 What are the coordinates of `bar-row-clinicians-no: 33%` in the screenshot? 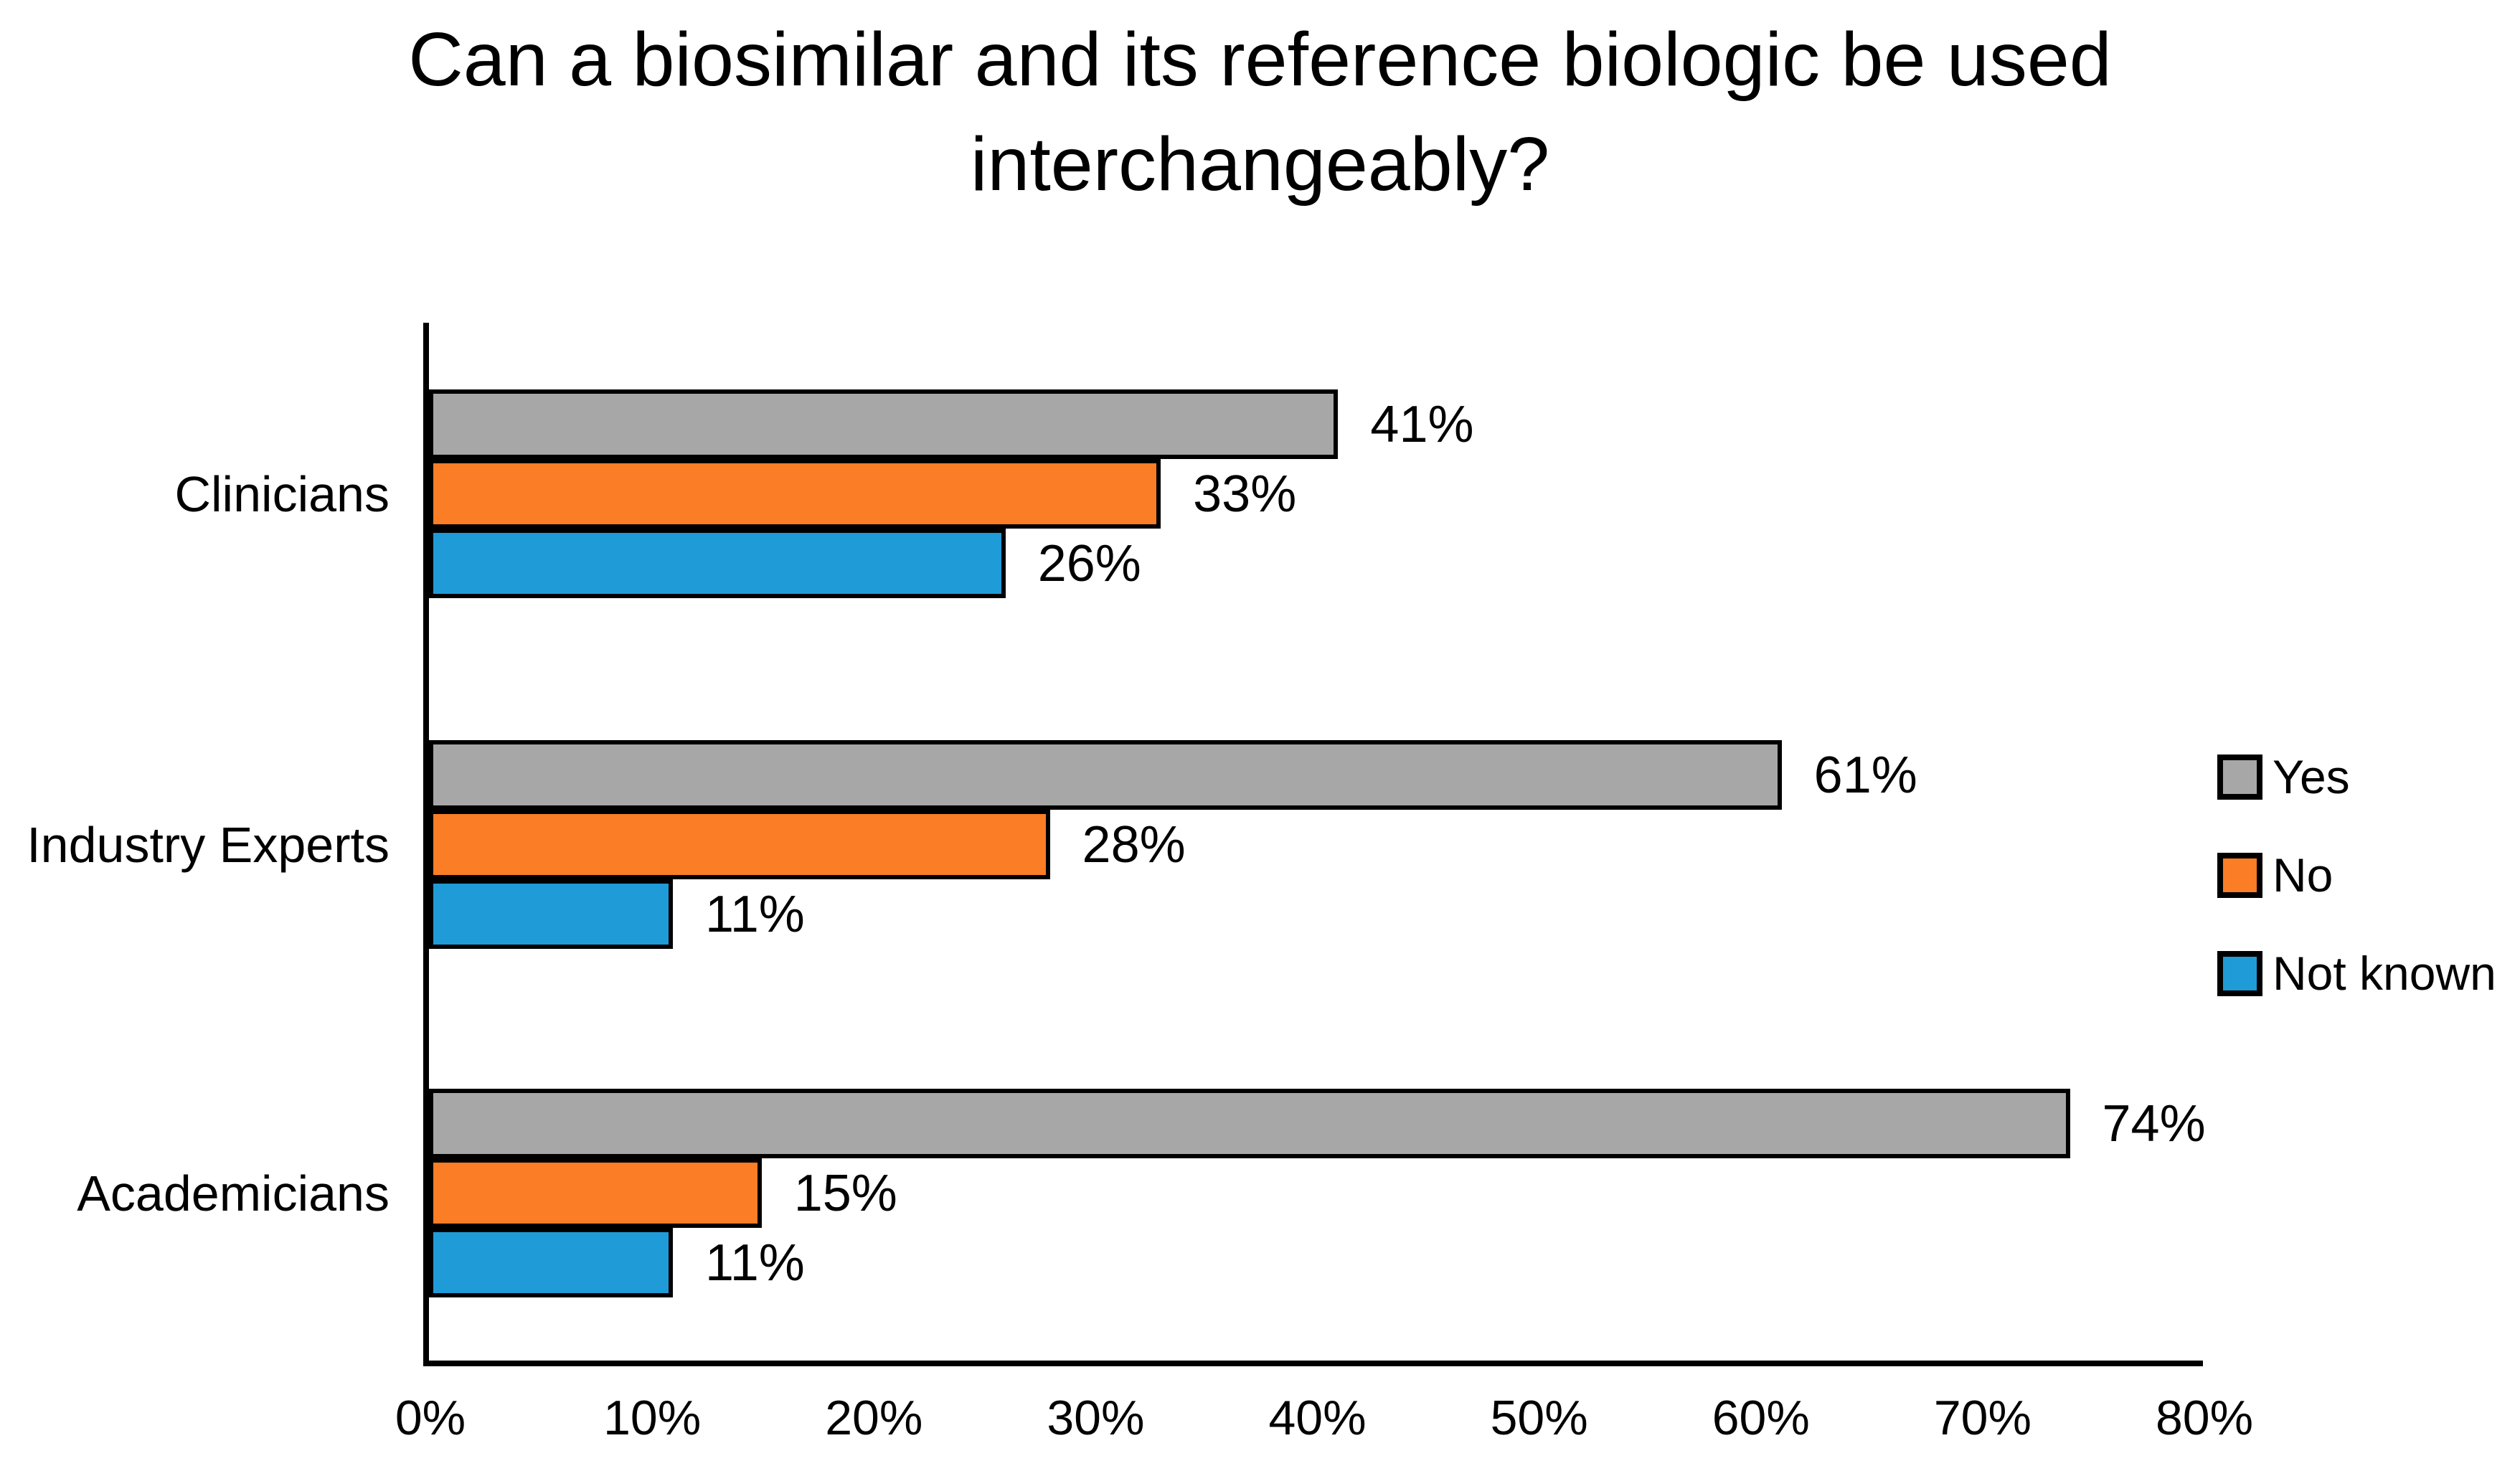 It's located at (1316, 494).